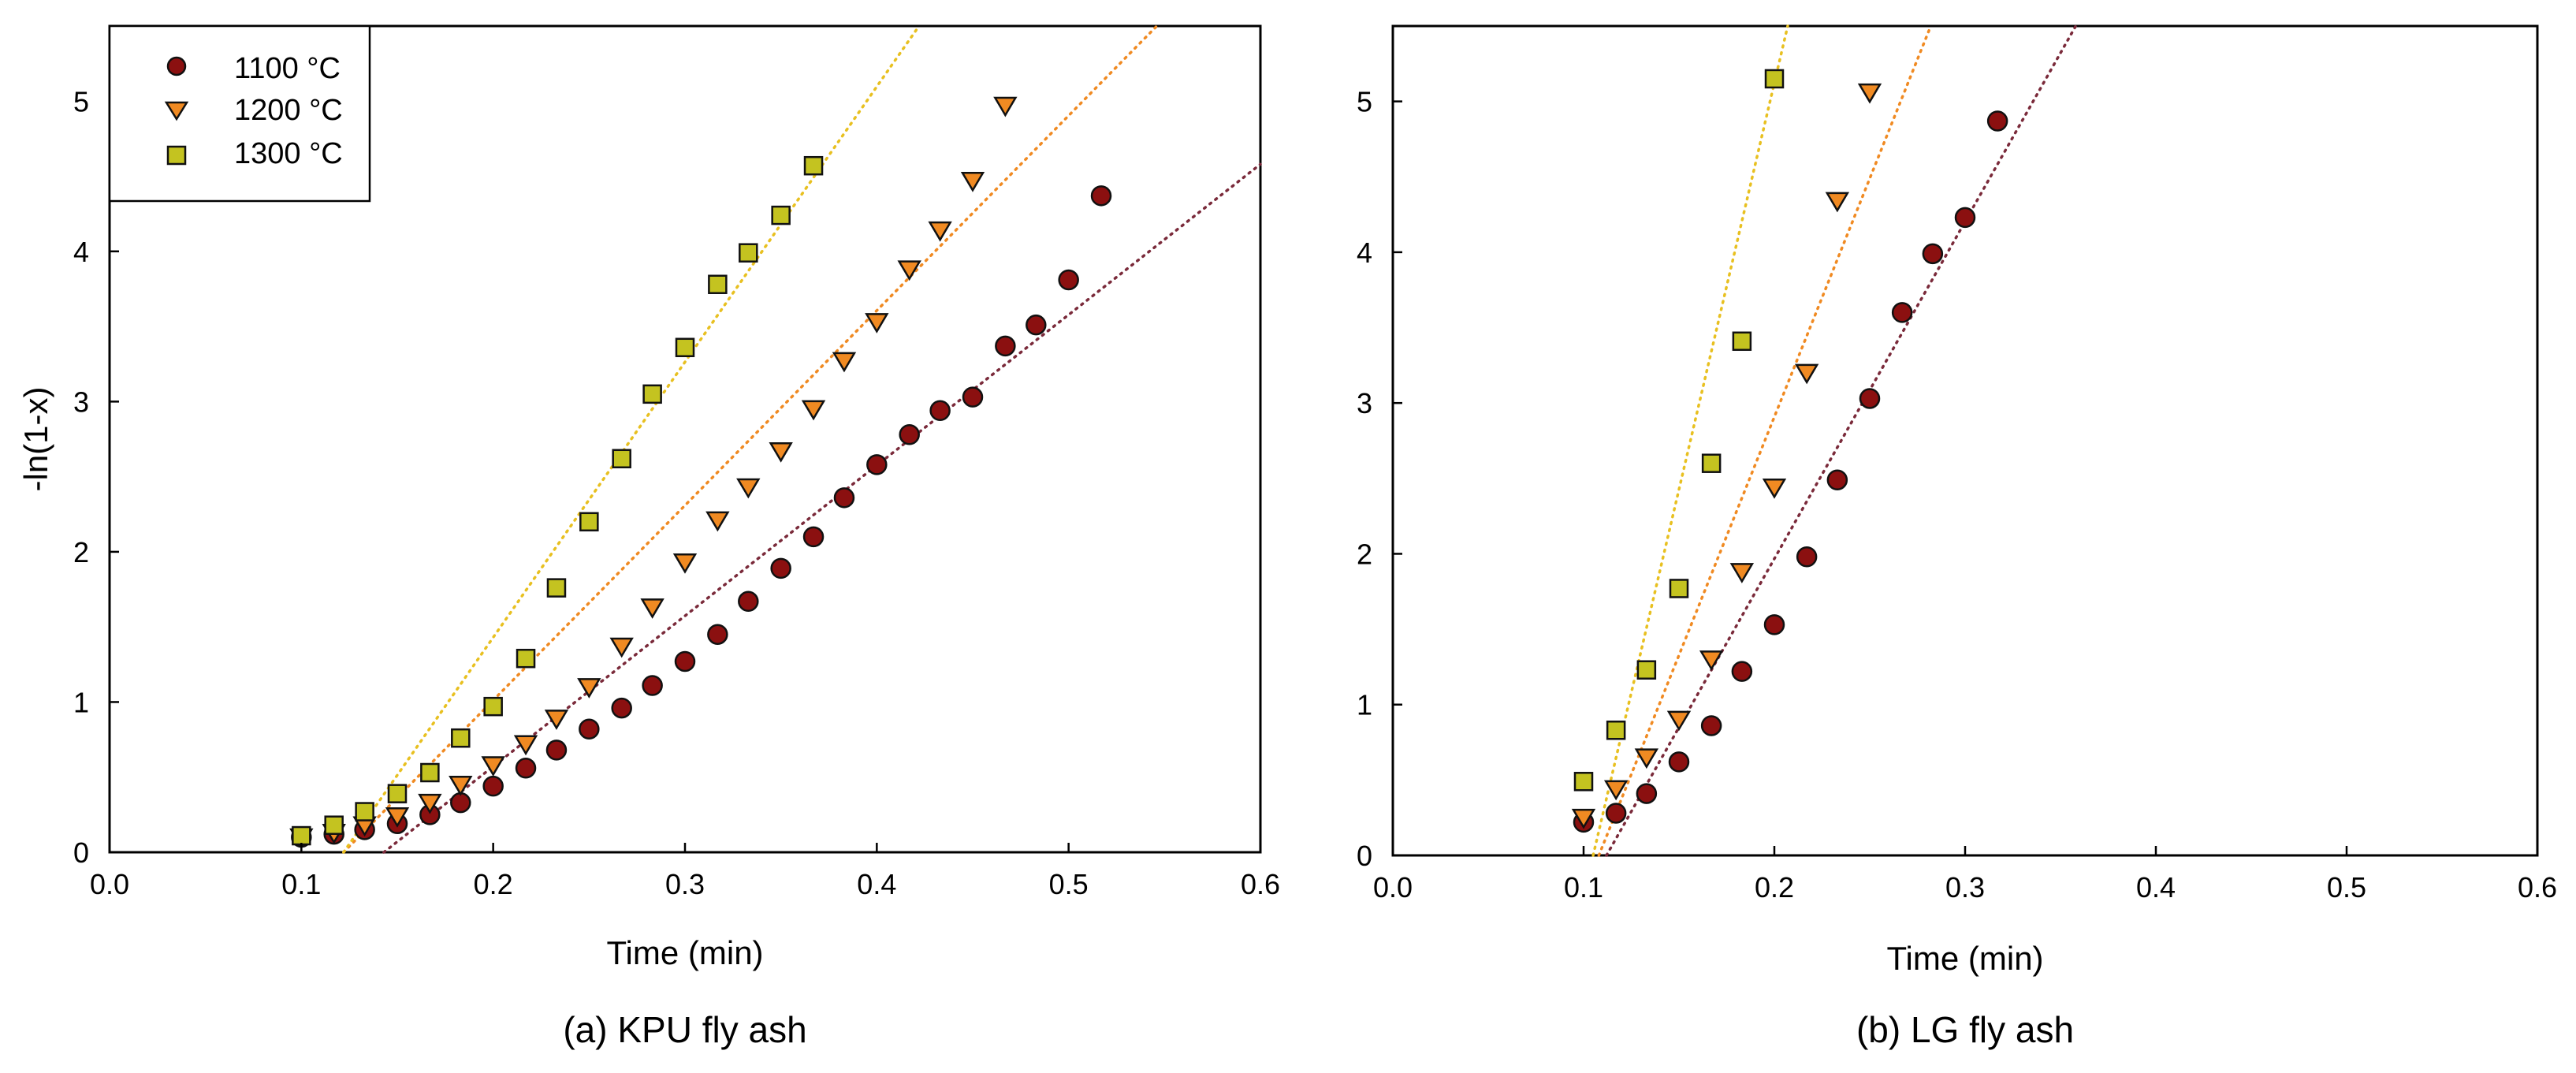  I want to click on panel-caption: (a) KPU fly ash, so click(684, 1029).